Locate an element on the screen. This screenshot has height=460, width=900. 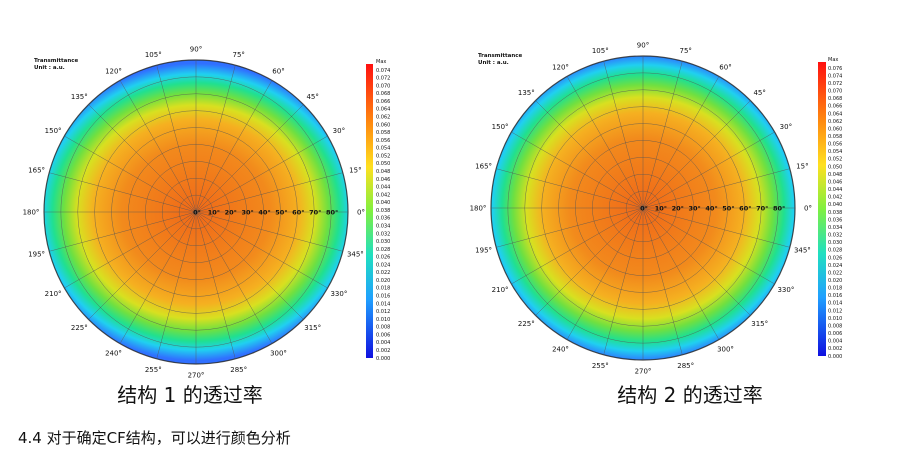
colorbar-tick: 0.018 is located at coordinates (835, 289).